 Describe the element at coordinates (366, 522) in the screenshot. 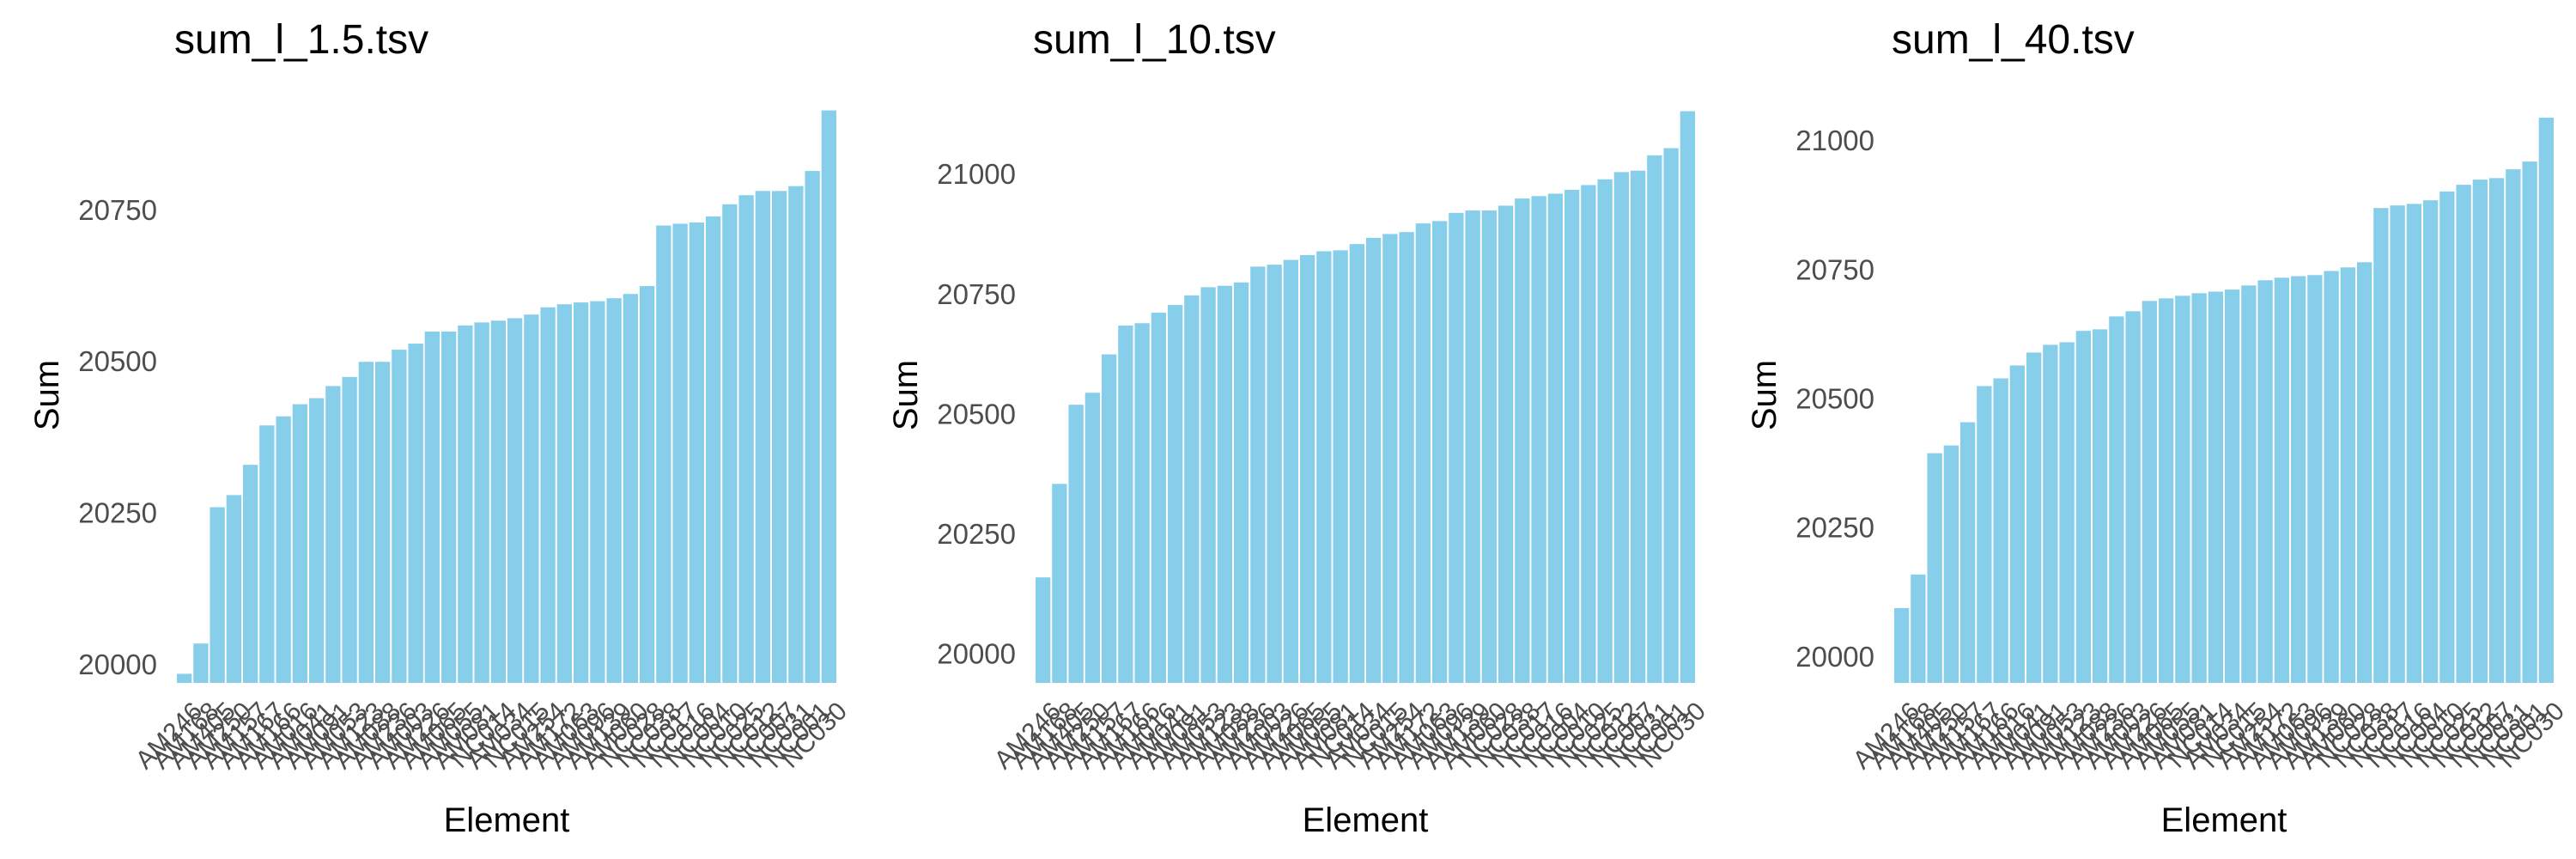

I see `bar-AM123` at that location.